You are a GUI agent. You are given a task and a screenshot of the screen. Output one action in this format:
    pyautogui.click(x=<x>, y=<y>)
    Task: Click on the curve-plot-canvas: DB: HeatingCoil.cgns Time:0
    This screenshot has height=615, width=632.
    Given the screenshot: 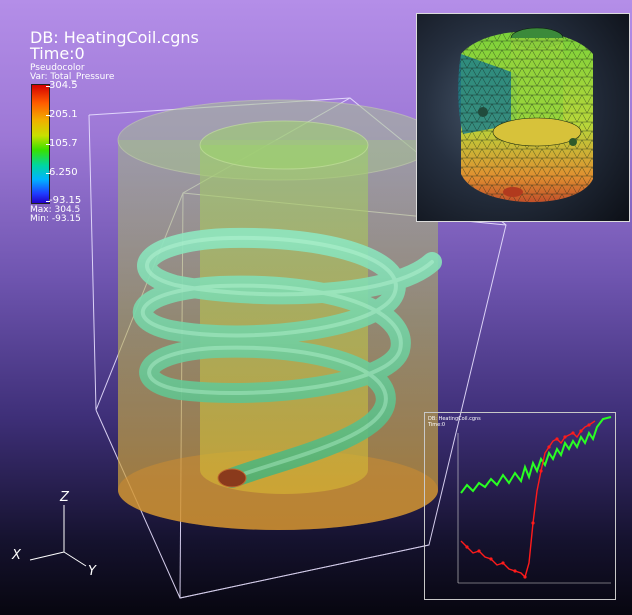 What is the action you would take?
    pyautogui.click(x=519, y=500)
    